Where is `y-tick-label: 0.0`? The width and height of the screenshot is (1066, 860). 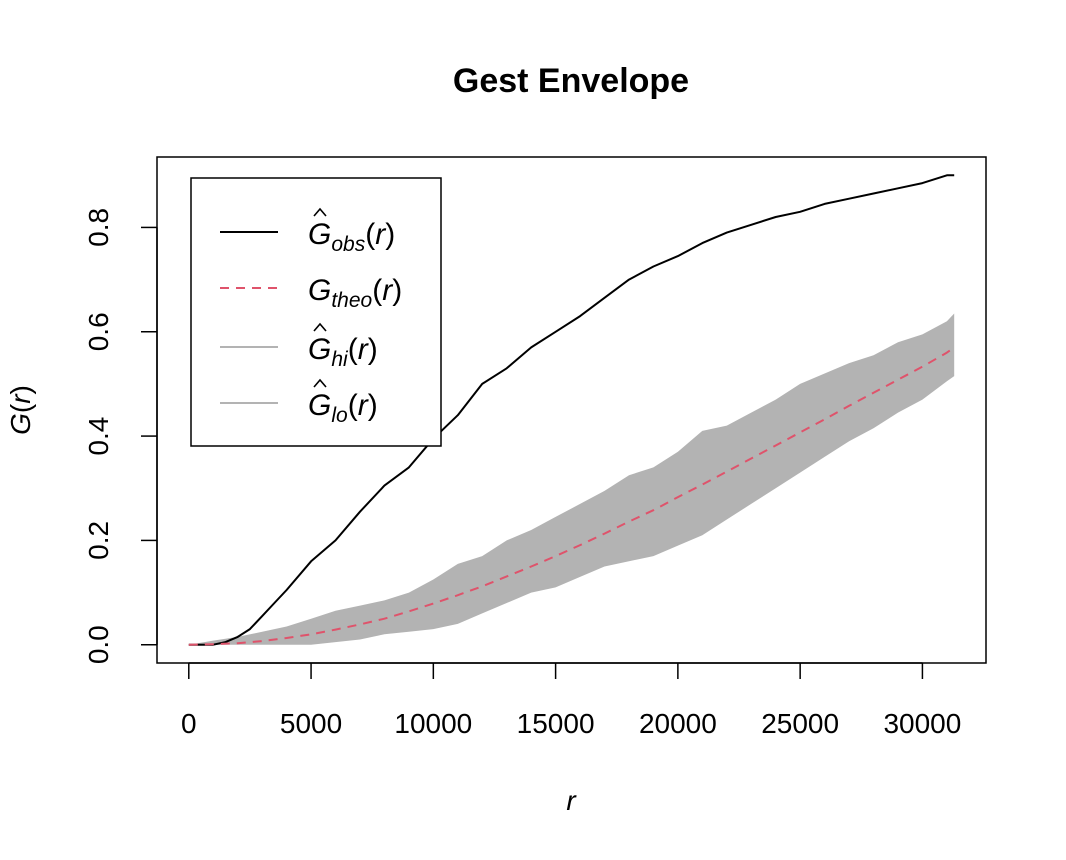
y-tick-label: 0.0 is located at coordinates (98, 644).